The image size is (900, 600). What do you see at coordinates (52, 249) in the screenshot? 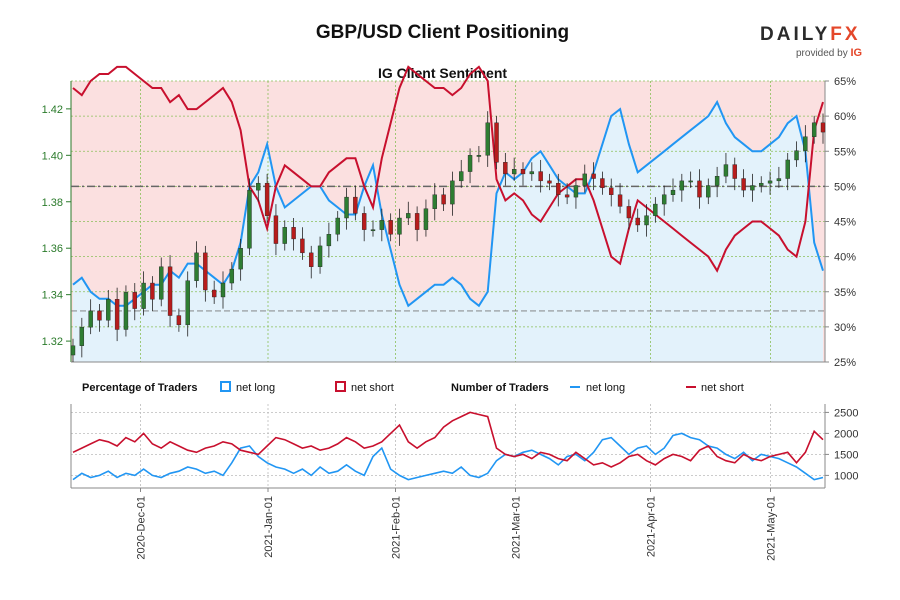
I see `left-tick-label: 1.36` at bounding box center [52, 249].